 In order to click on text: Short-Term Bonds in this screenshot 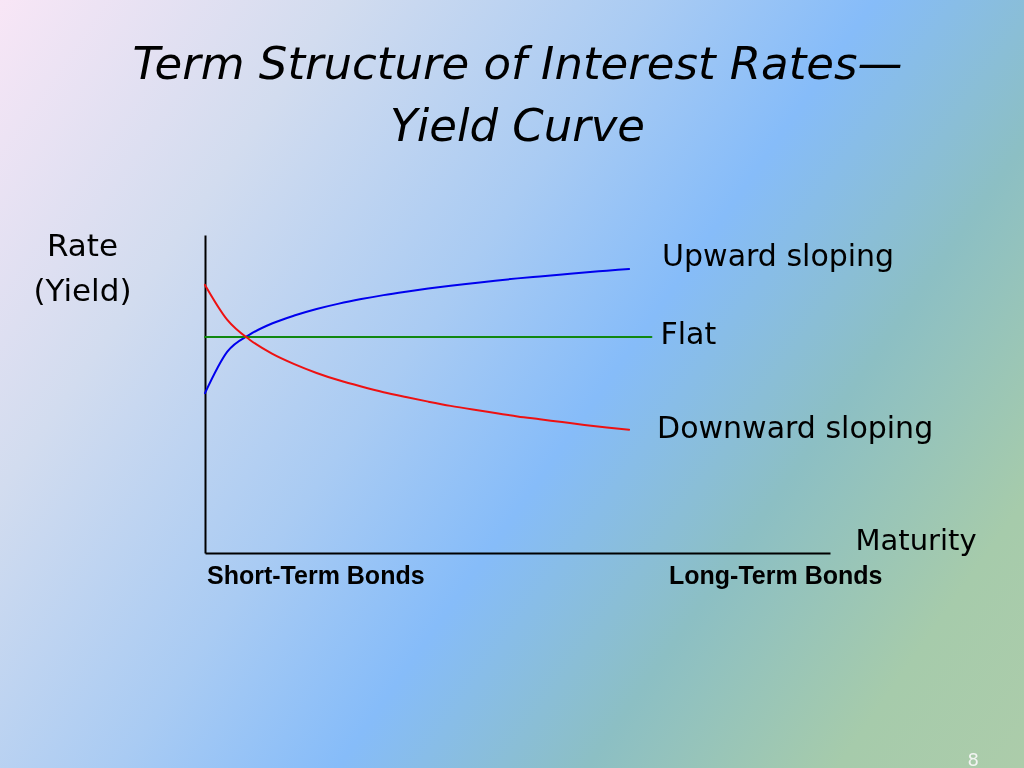, I will do `click(316, 575)`.